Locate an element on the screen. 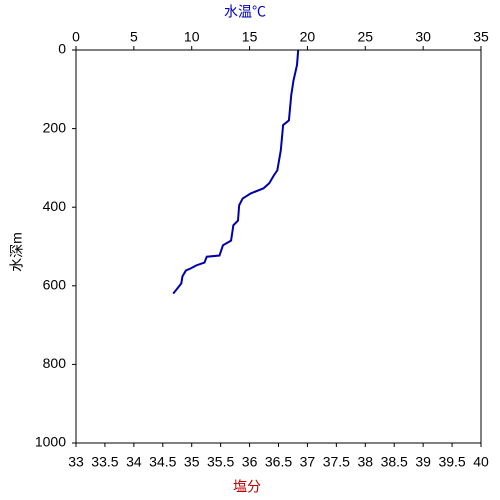 This screenshot has height=500, width=500. y-tick-label: 0 is located at coordinates (62, 49).